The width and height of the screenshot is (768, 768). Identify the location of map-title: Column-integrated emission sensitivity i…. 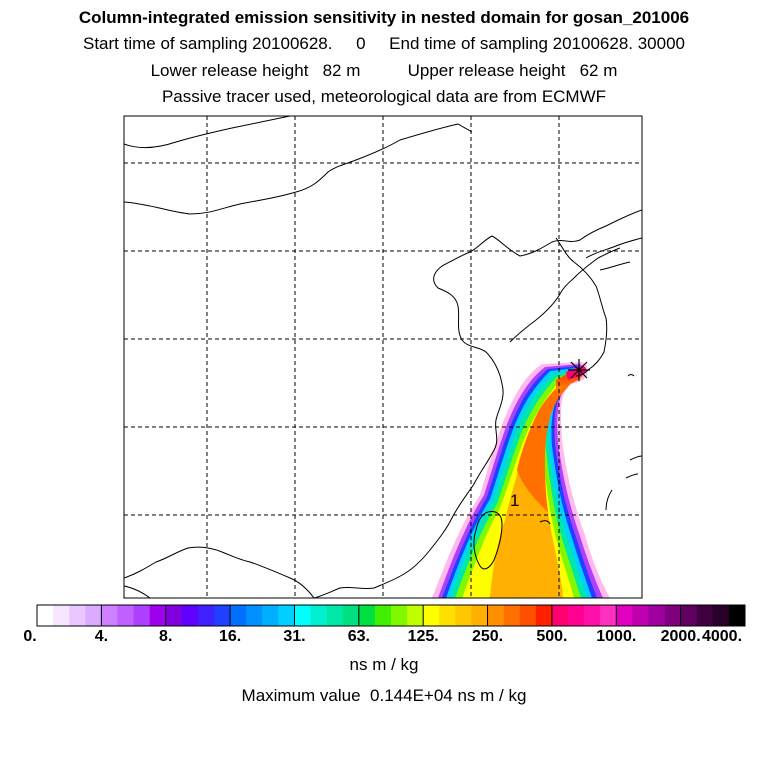
(384, 17).